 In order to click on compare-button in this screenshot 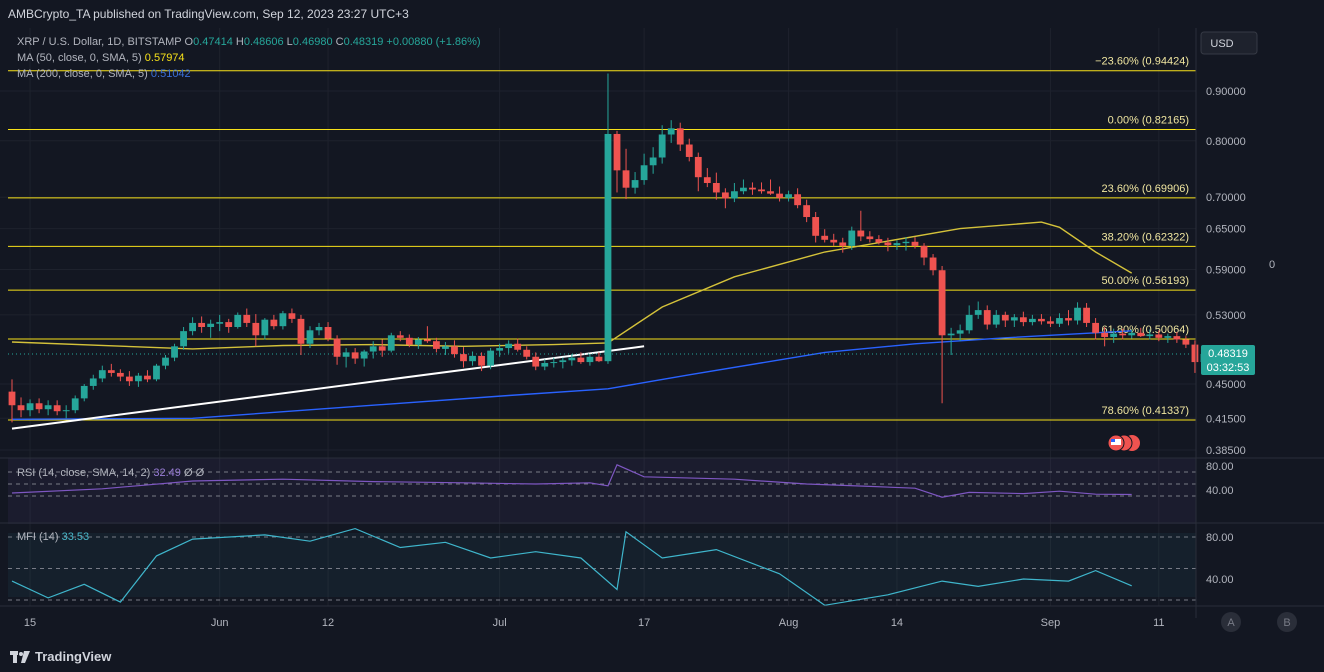, I will do `click(1287, 622)`.